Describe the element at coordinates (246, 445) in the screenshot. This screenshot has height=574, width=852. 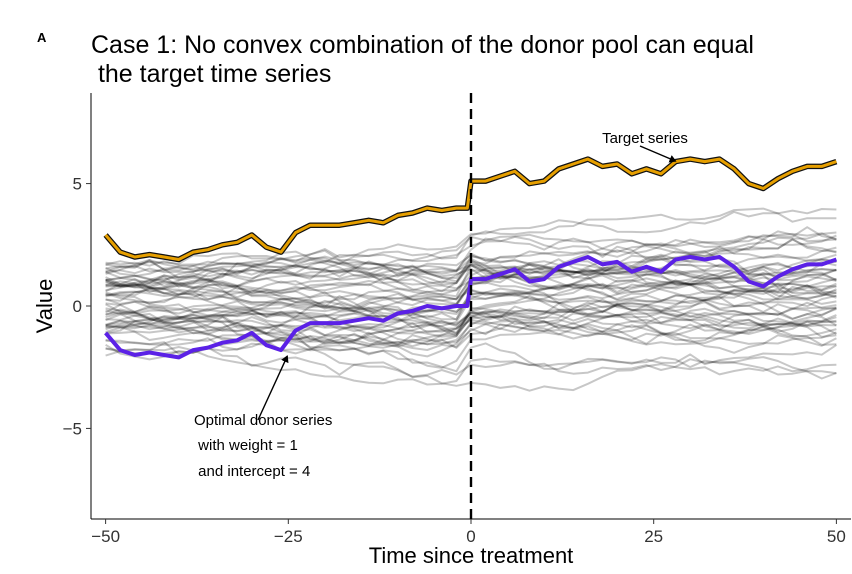
I see `optimal-annotation-line-2: with weight = 1` at that location.